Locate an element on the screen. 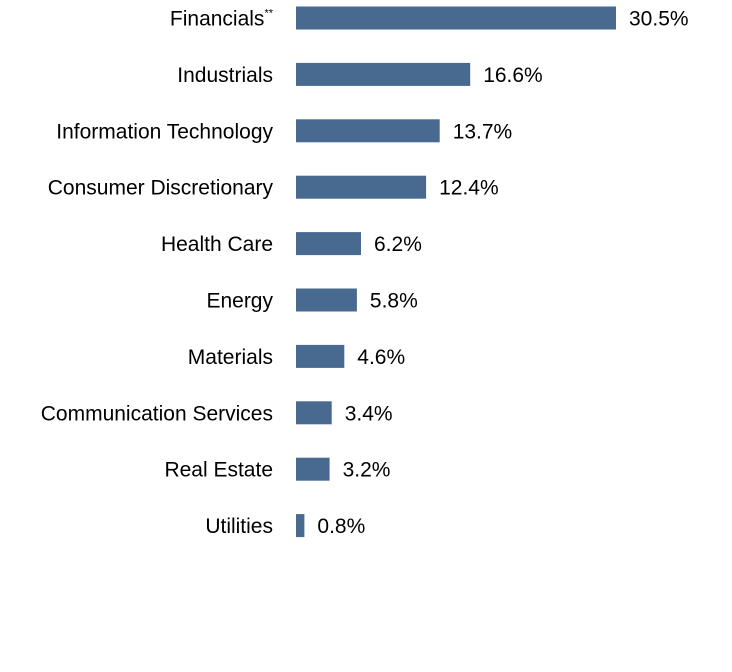 The height and width of the screenshot is (672, 732). footnote-marker: ** is located at coordinates (268, 14).